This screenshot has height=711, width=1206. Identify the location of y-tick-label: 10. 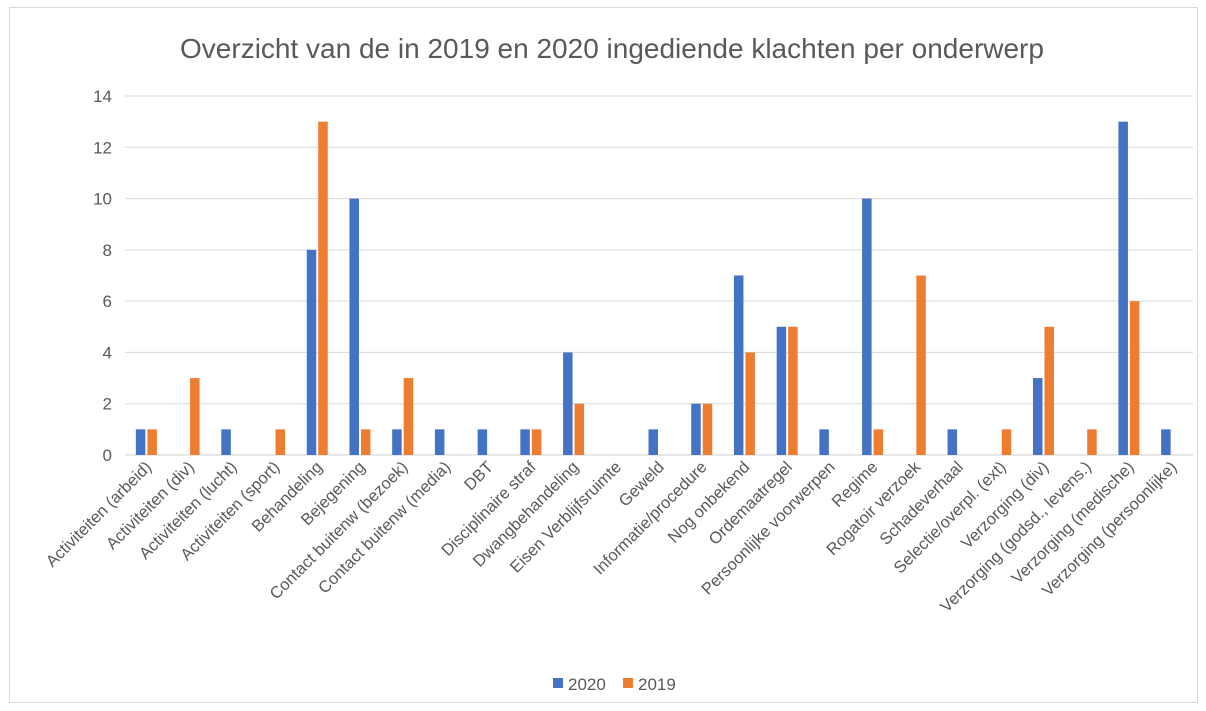
(102, 199).